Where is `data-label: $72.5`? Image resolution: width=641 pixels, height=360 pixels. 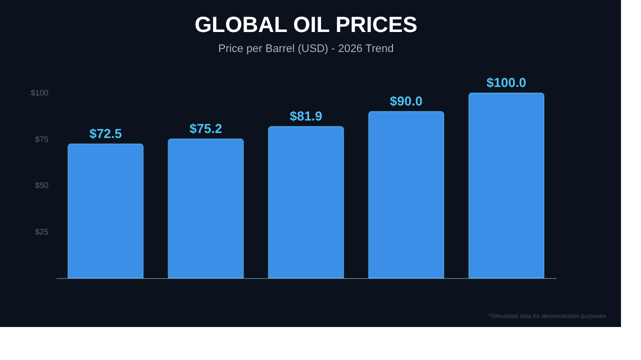 data-label: $72.5 is located at coordinates (105, 133).